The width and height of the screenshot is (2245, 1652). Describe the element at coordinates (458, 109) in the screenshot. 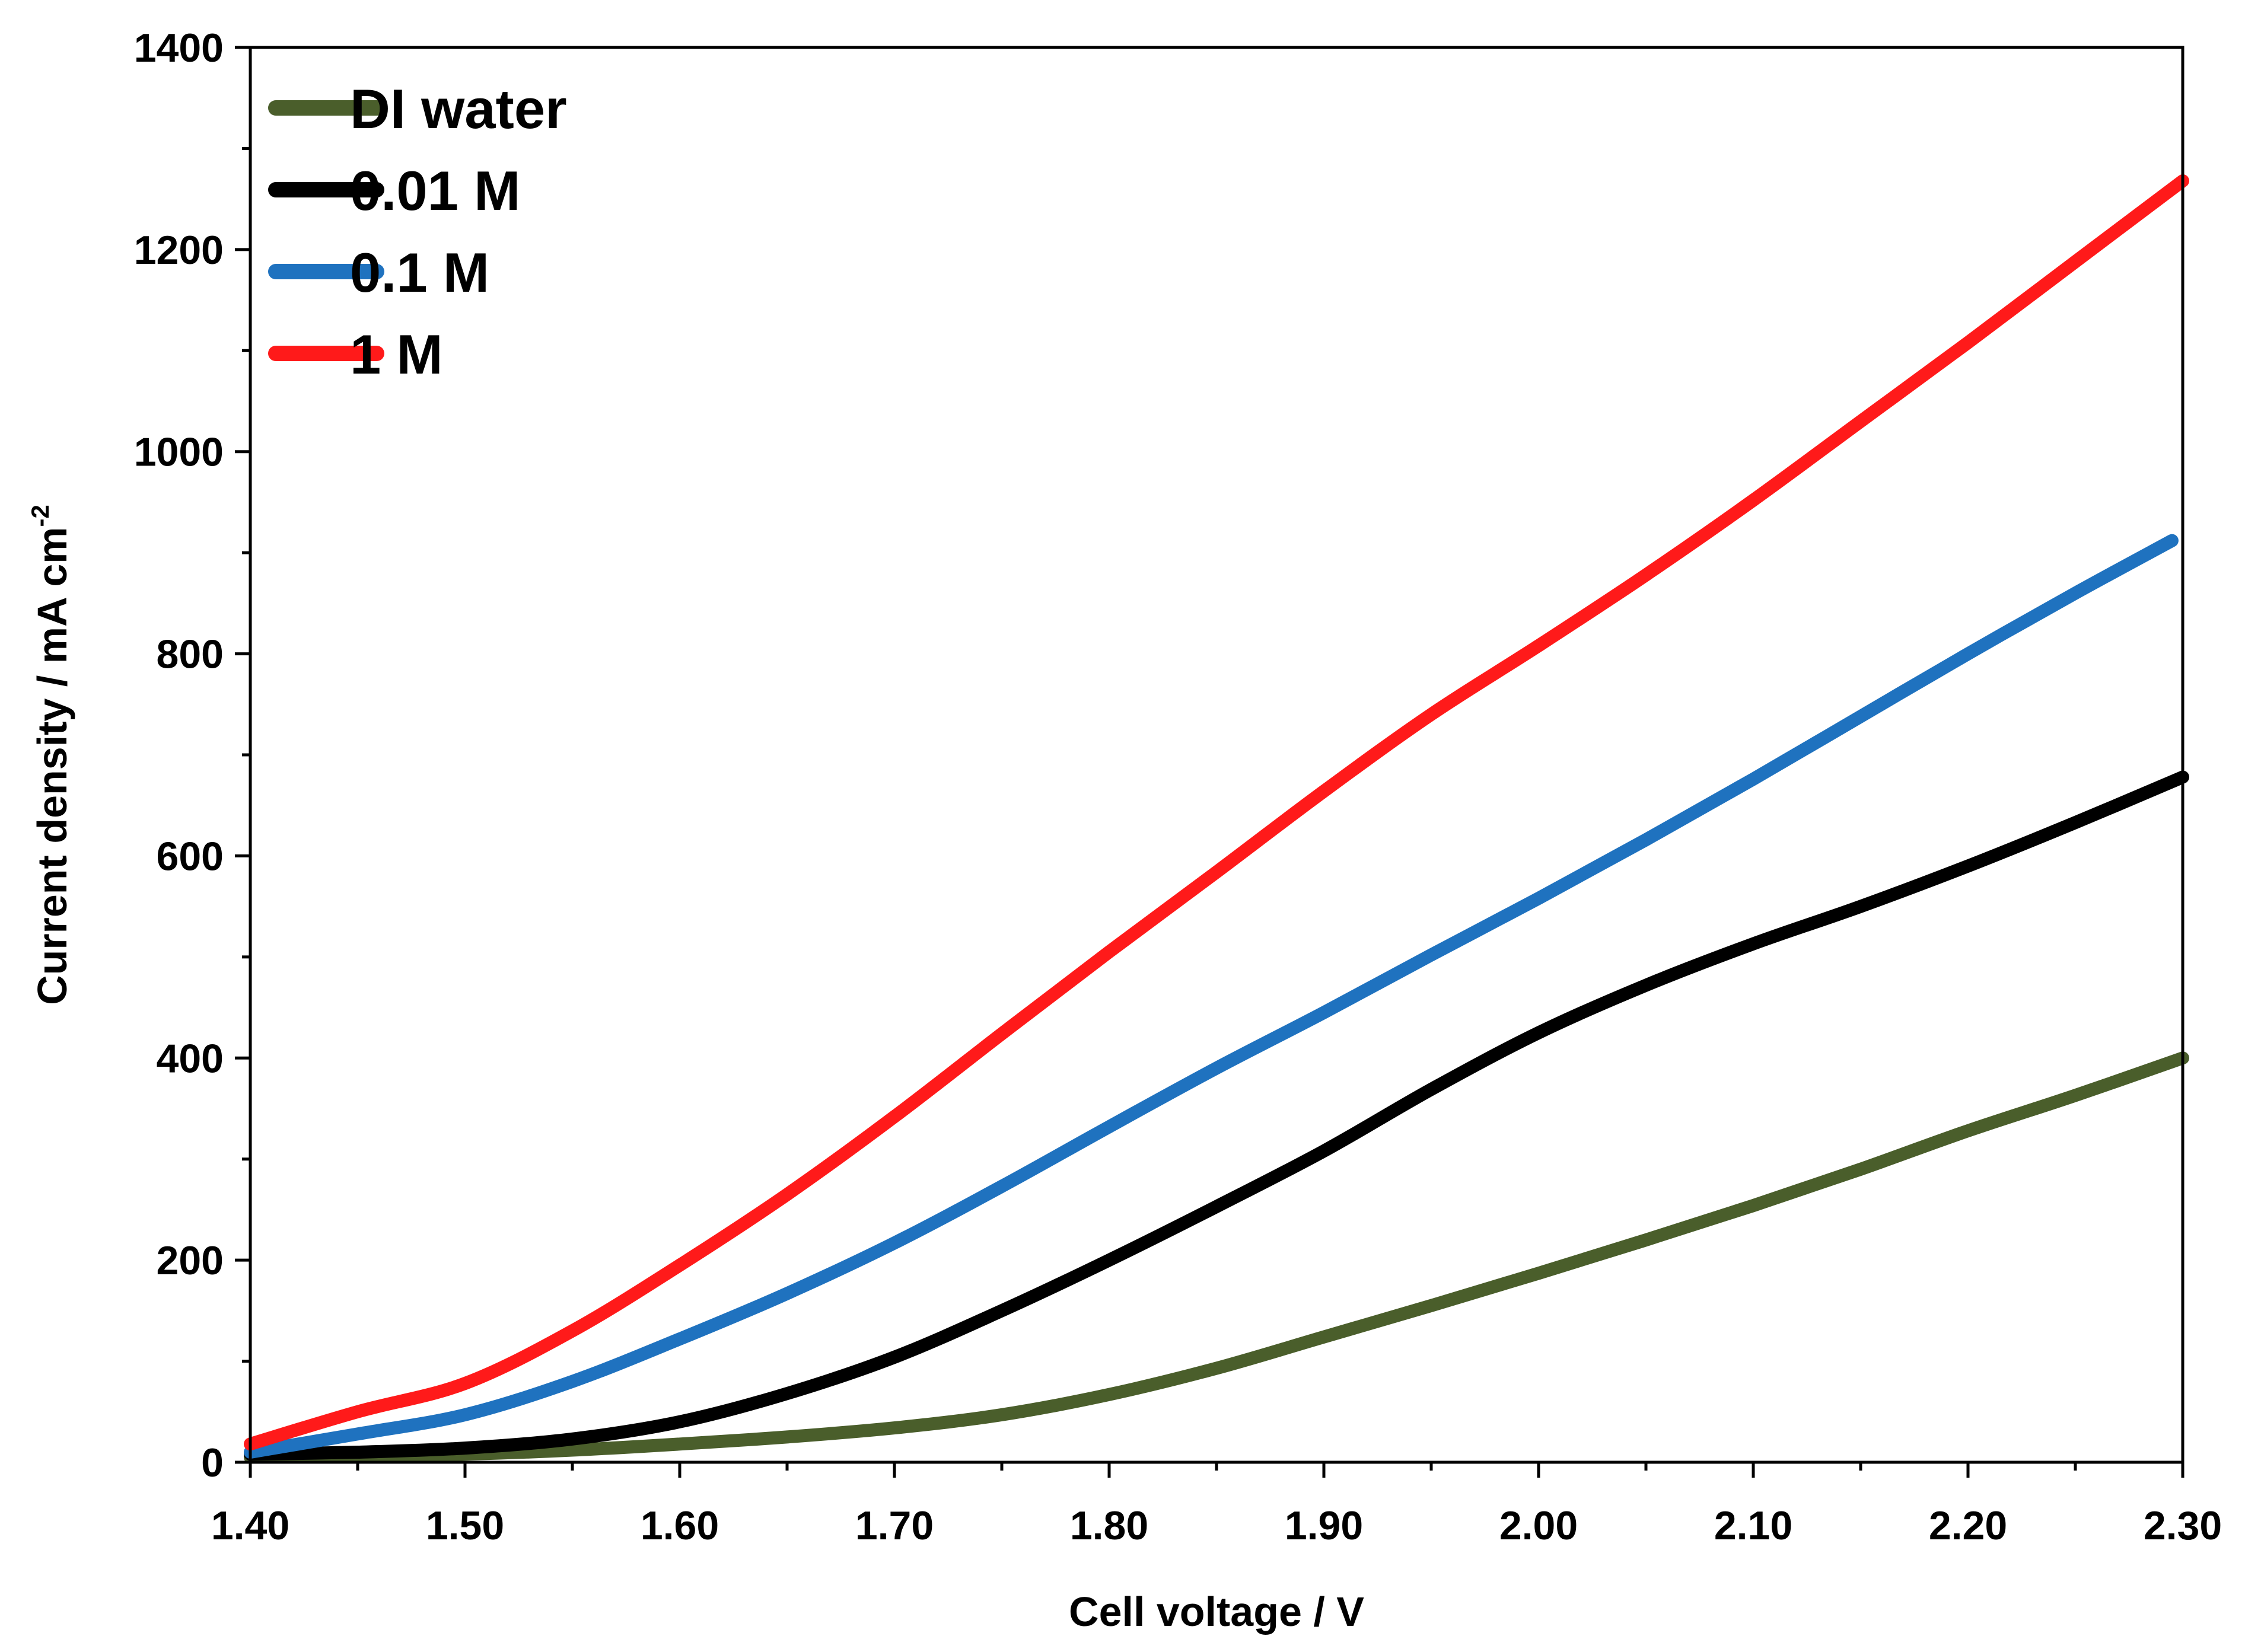

I see `legend-label-di-water: DI water` at that location.